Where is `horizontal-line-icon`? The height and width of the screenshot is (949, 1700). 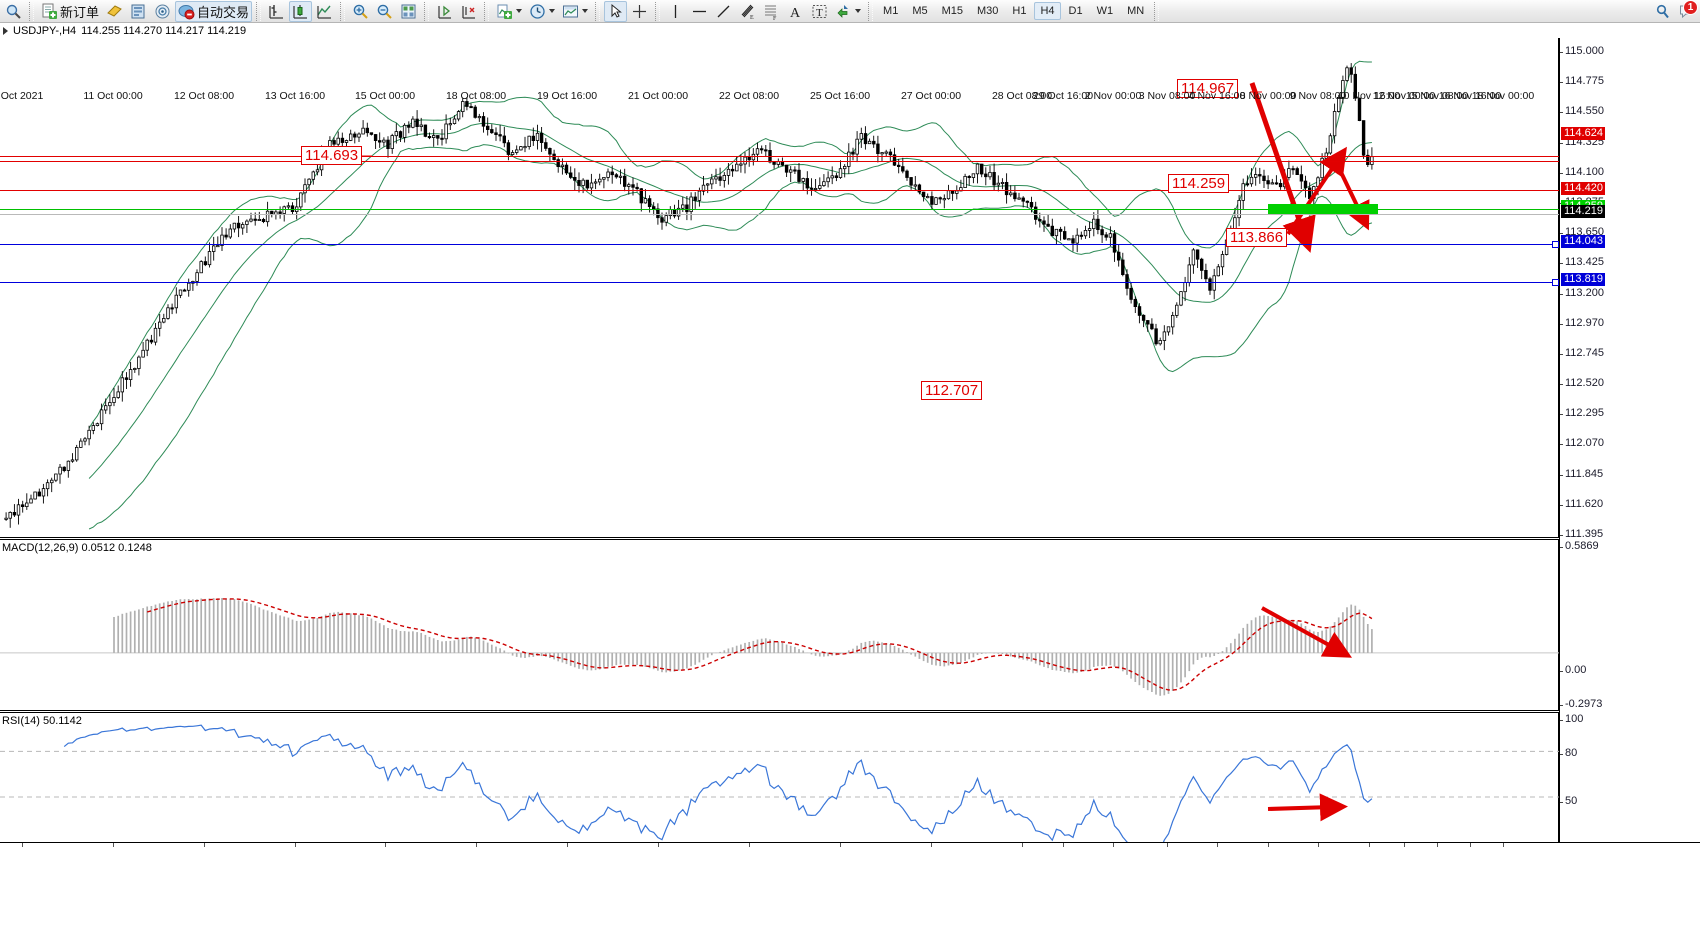 horizontal-line-icon is located at coordinates (699, 11).